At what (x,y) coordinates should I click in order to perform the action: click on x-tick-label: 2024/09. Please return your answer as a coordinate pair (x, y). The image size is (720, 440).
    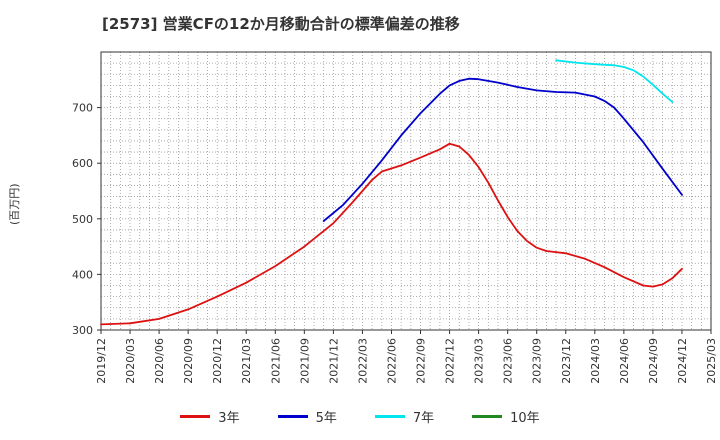
    Looking at the image, I should click on (653, 361).